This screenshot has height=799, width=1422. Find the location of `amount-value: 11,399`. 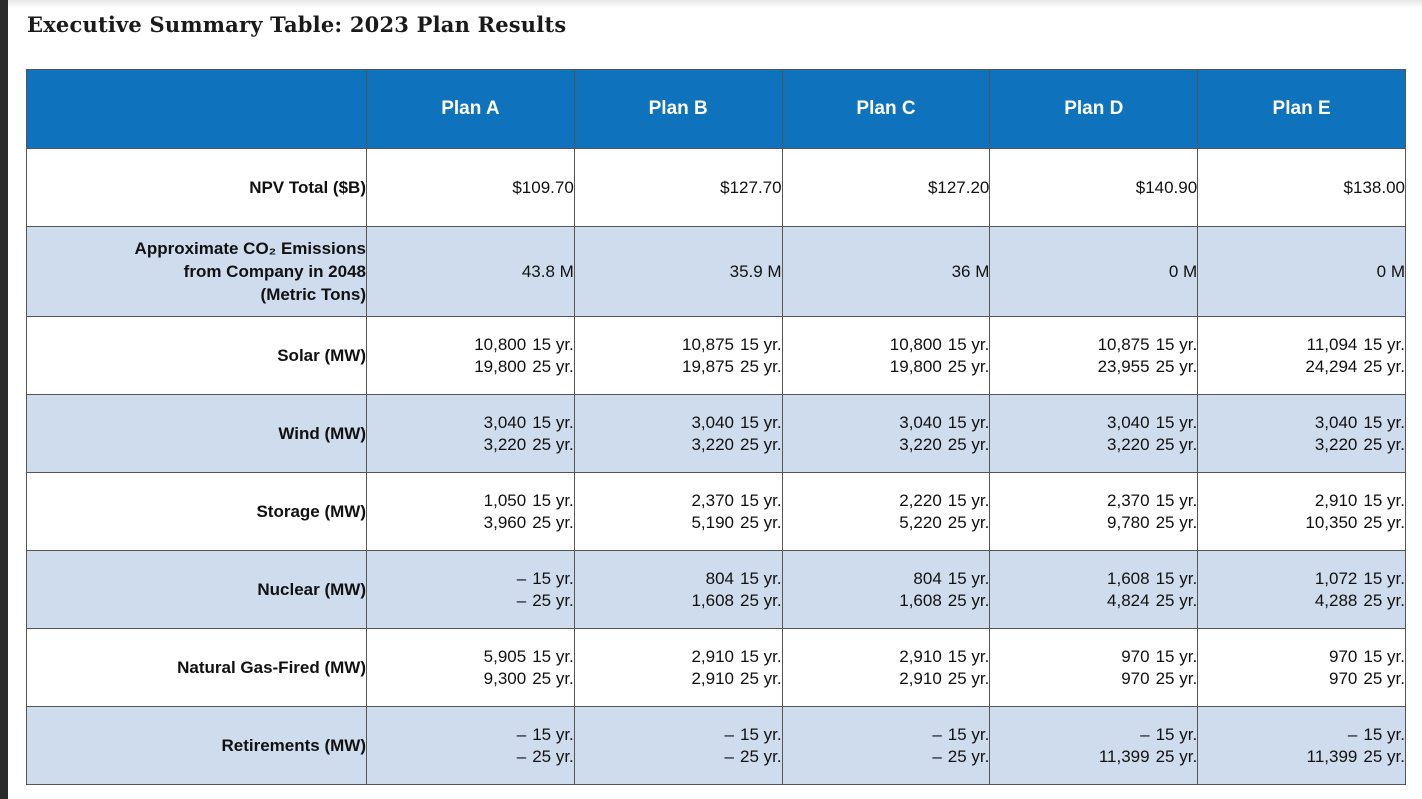

amount-value: 11,399 is located at coordinates (1332, 756).